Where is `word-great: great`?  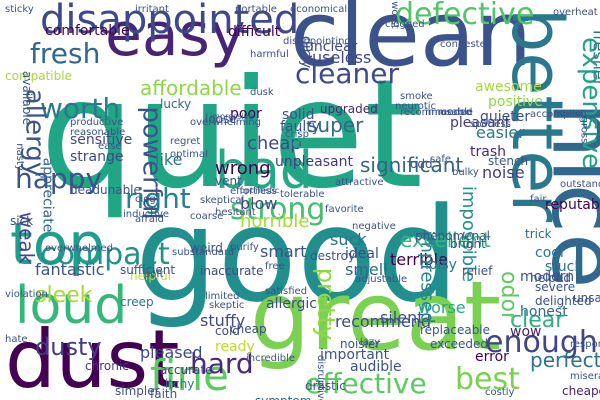 word-great: great is located at coordinates (376, 317).